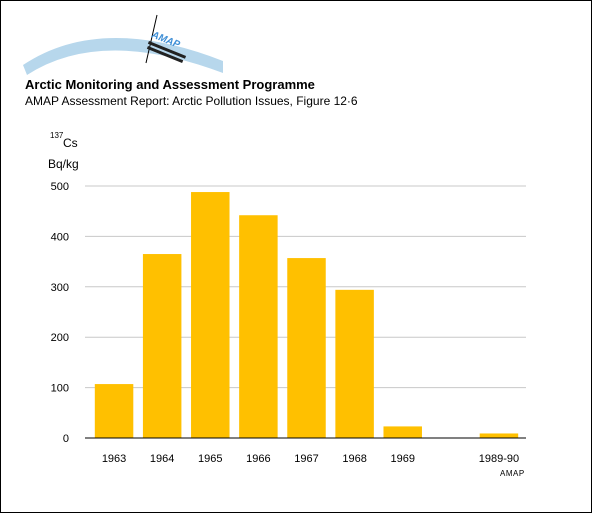 This screenshot has height=513, width=592. What do you see at coordinates (162, 459) in the screenshot?
I see `x-tick-label: 1964` at bounding box center [162, 459].